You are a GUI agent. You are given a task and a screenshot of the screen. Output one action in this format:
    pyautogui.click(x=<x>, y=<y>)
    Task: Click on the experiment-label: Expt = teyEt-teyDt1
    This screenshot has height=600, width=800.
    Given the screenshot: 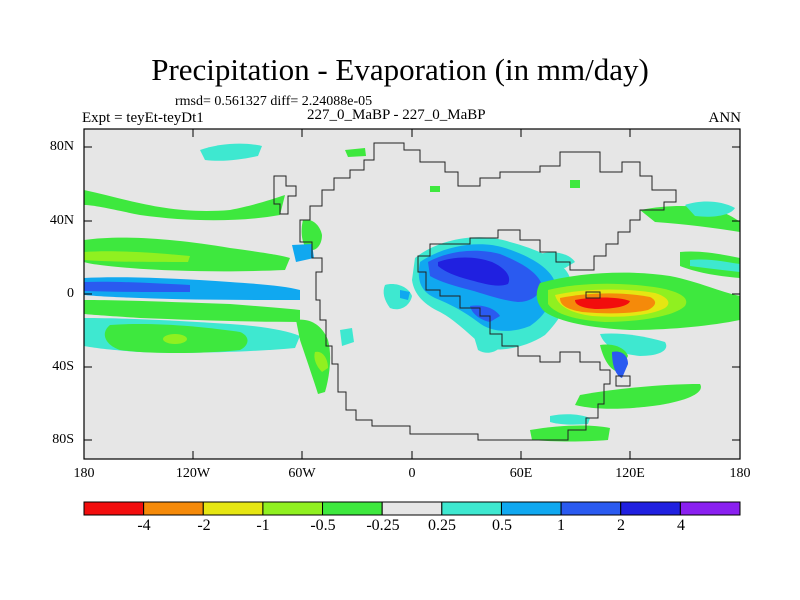 What is the action you would take?
    pyautogui.click(x=143, y=118)
    